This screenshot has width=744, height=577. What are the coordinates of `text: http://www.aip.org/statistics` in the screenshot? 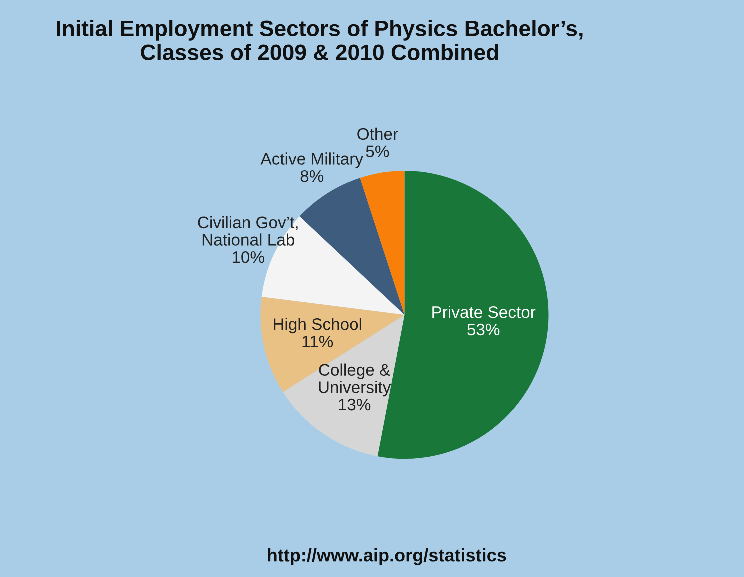 It's located at (387, 557).